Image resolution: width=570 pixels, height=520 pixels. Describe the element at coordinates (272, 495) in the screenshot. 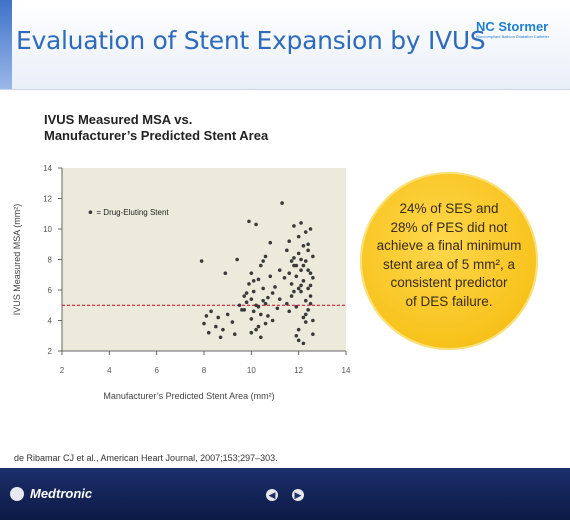

I see `chevron-left-icon: ◀` at that location.